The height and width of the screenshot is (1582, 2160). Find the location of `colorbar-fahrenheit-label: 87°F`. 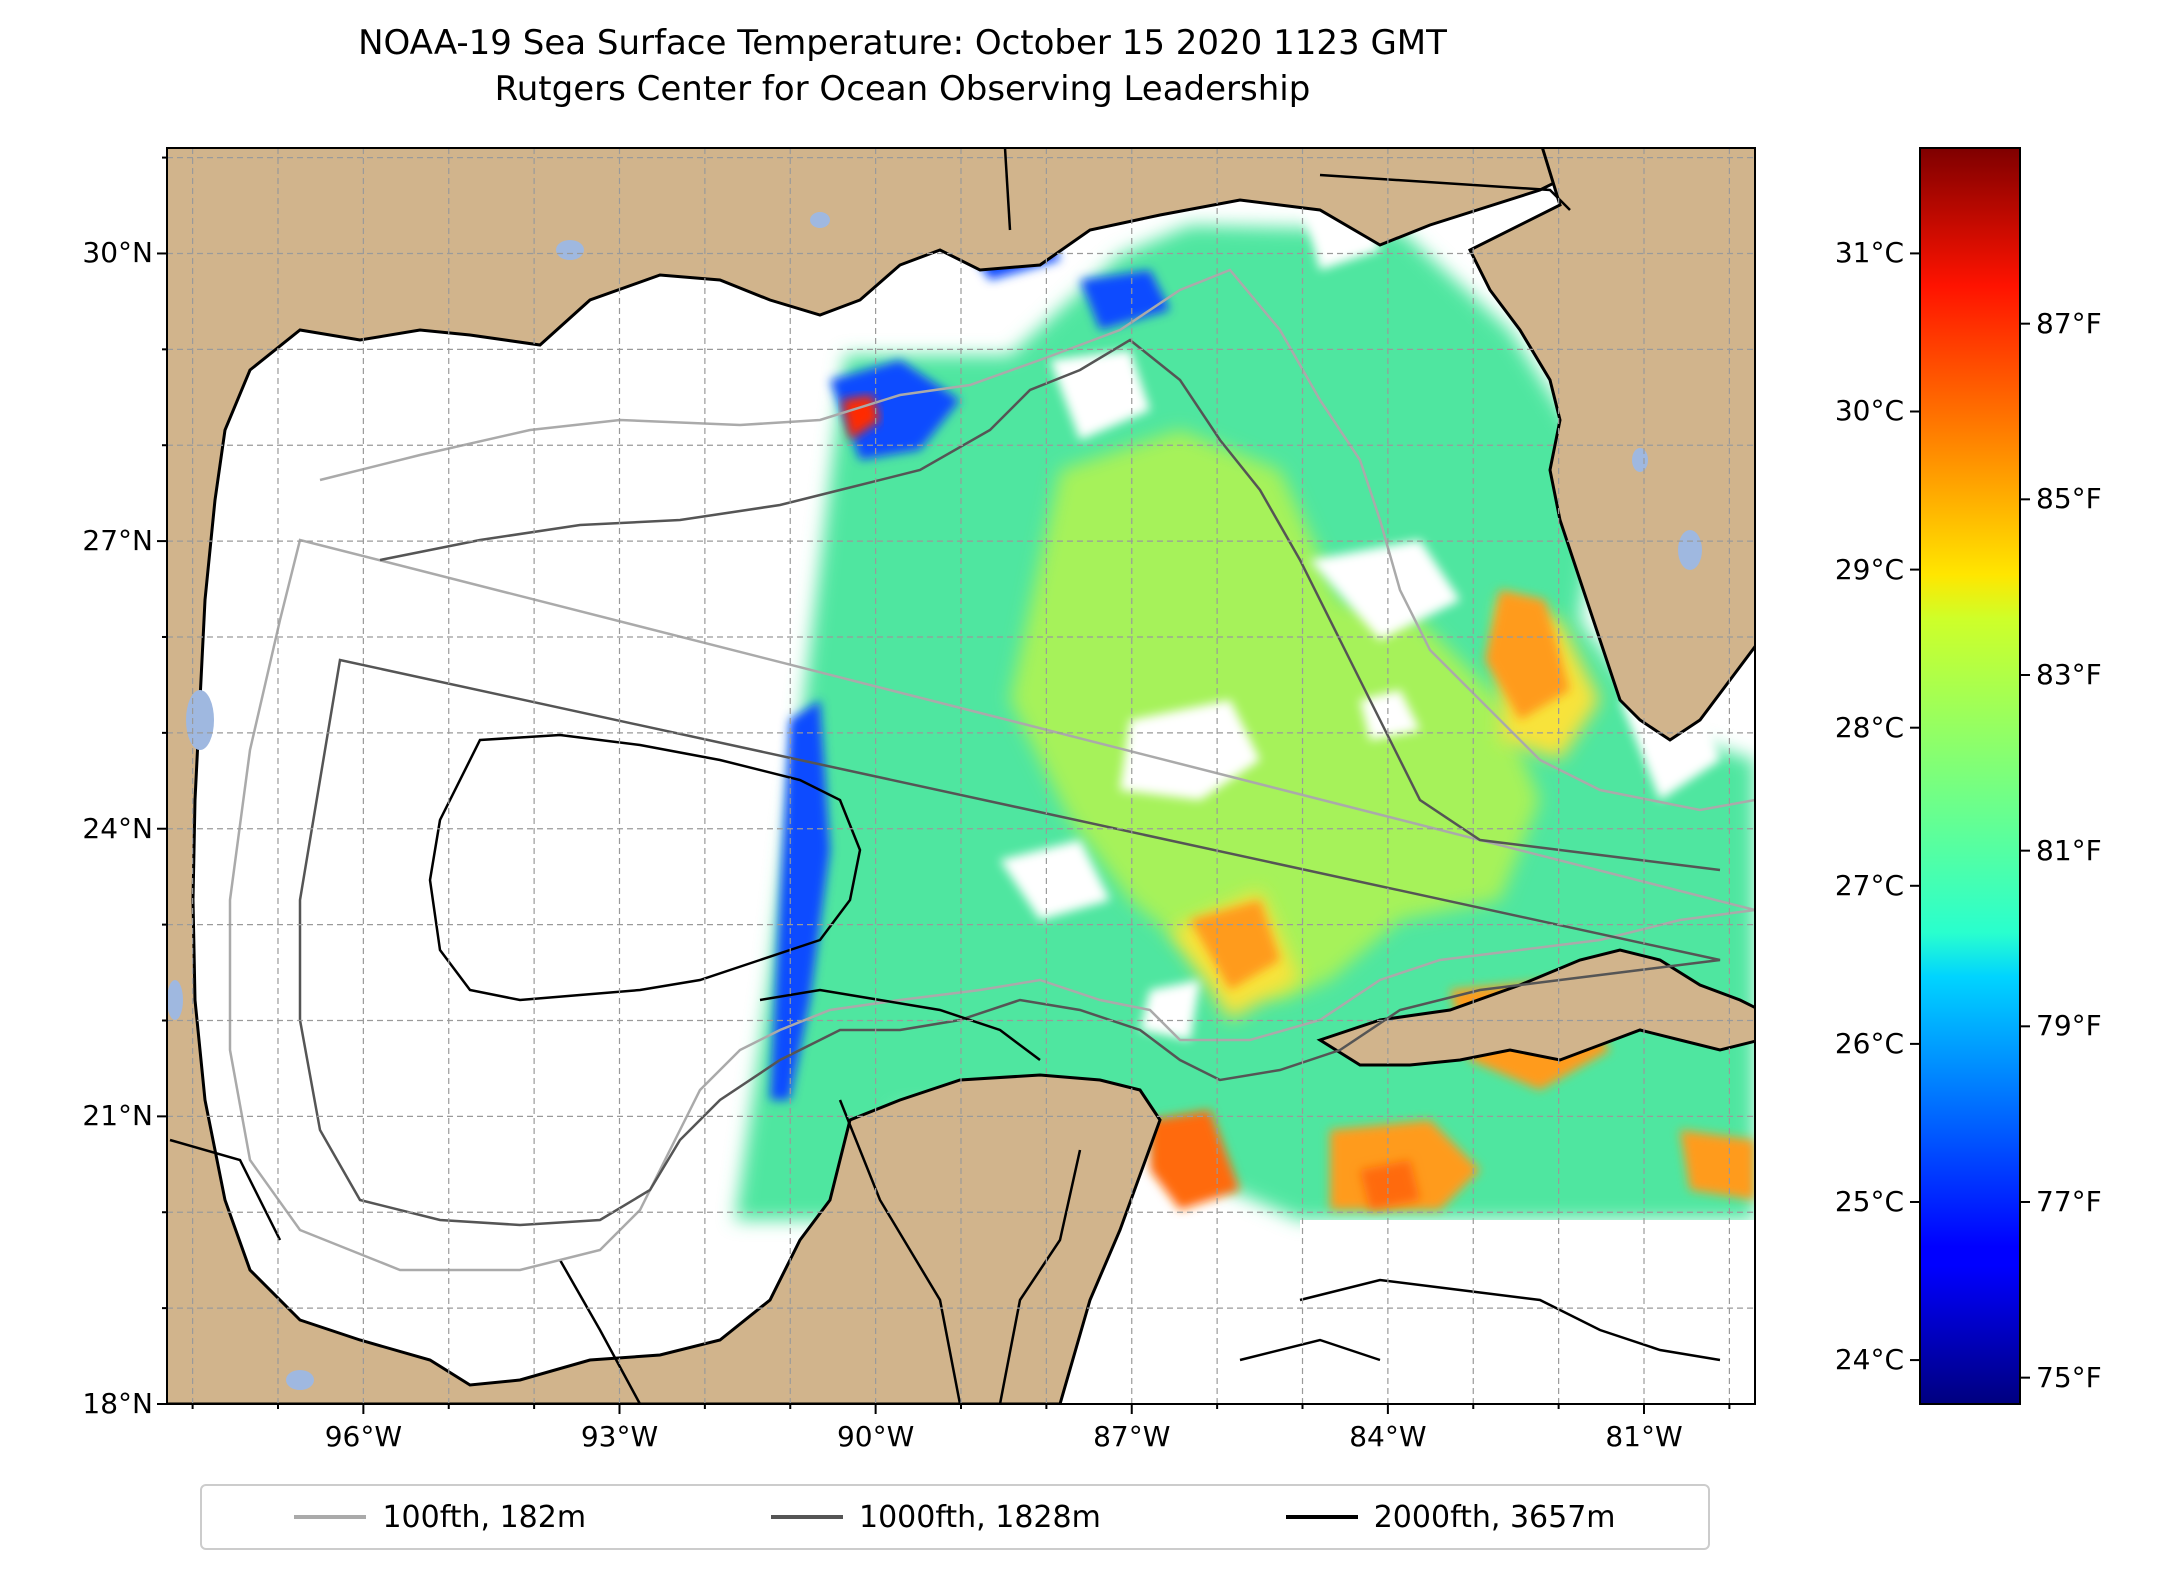

colorbar-fahrenheit-label: 87°F is located at coordinates (2069, 323).